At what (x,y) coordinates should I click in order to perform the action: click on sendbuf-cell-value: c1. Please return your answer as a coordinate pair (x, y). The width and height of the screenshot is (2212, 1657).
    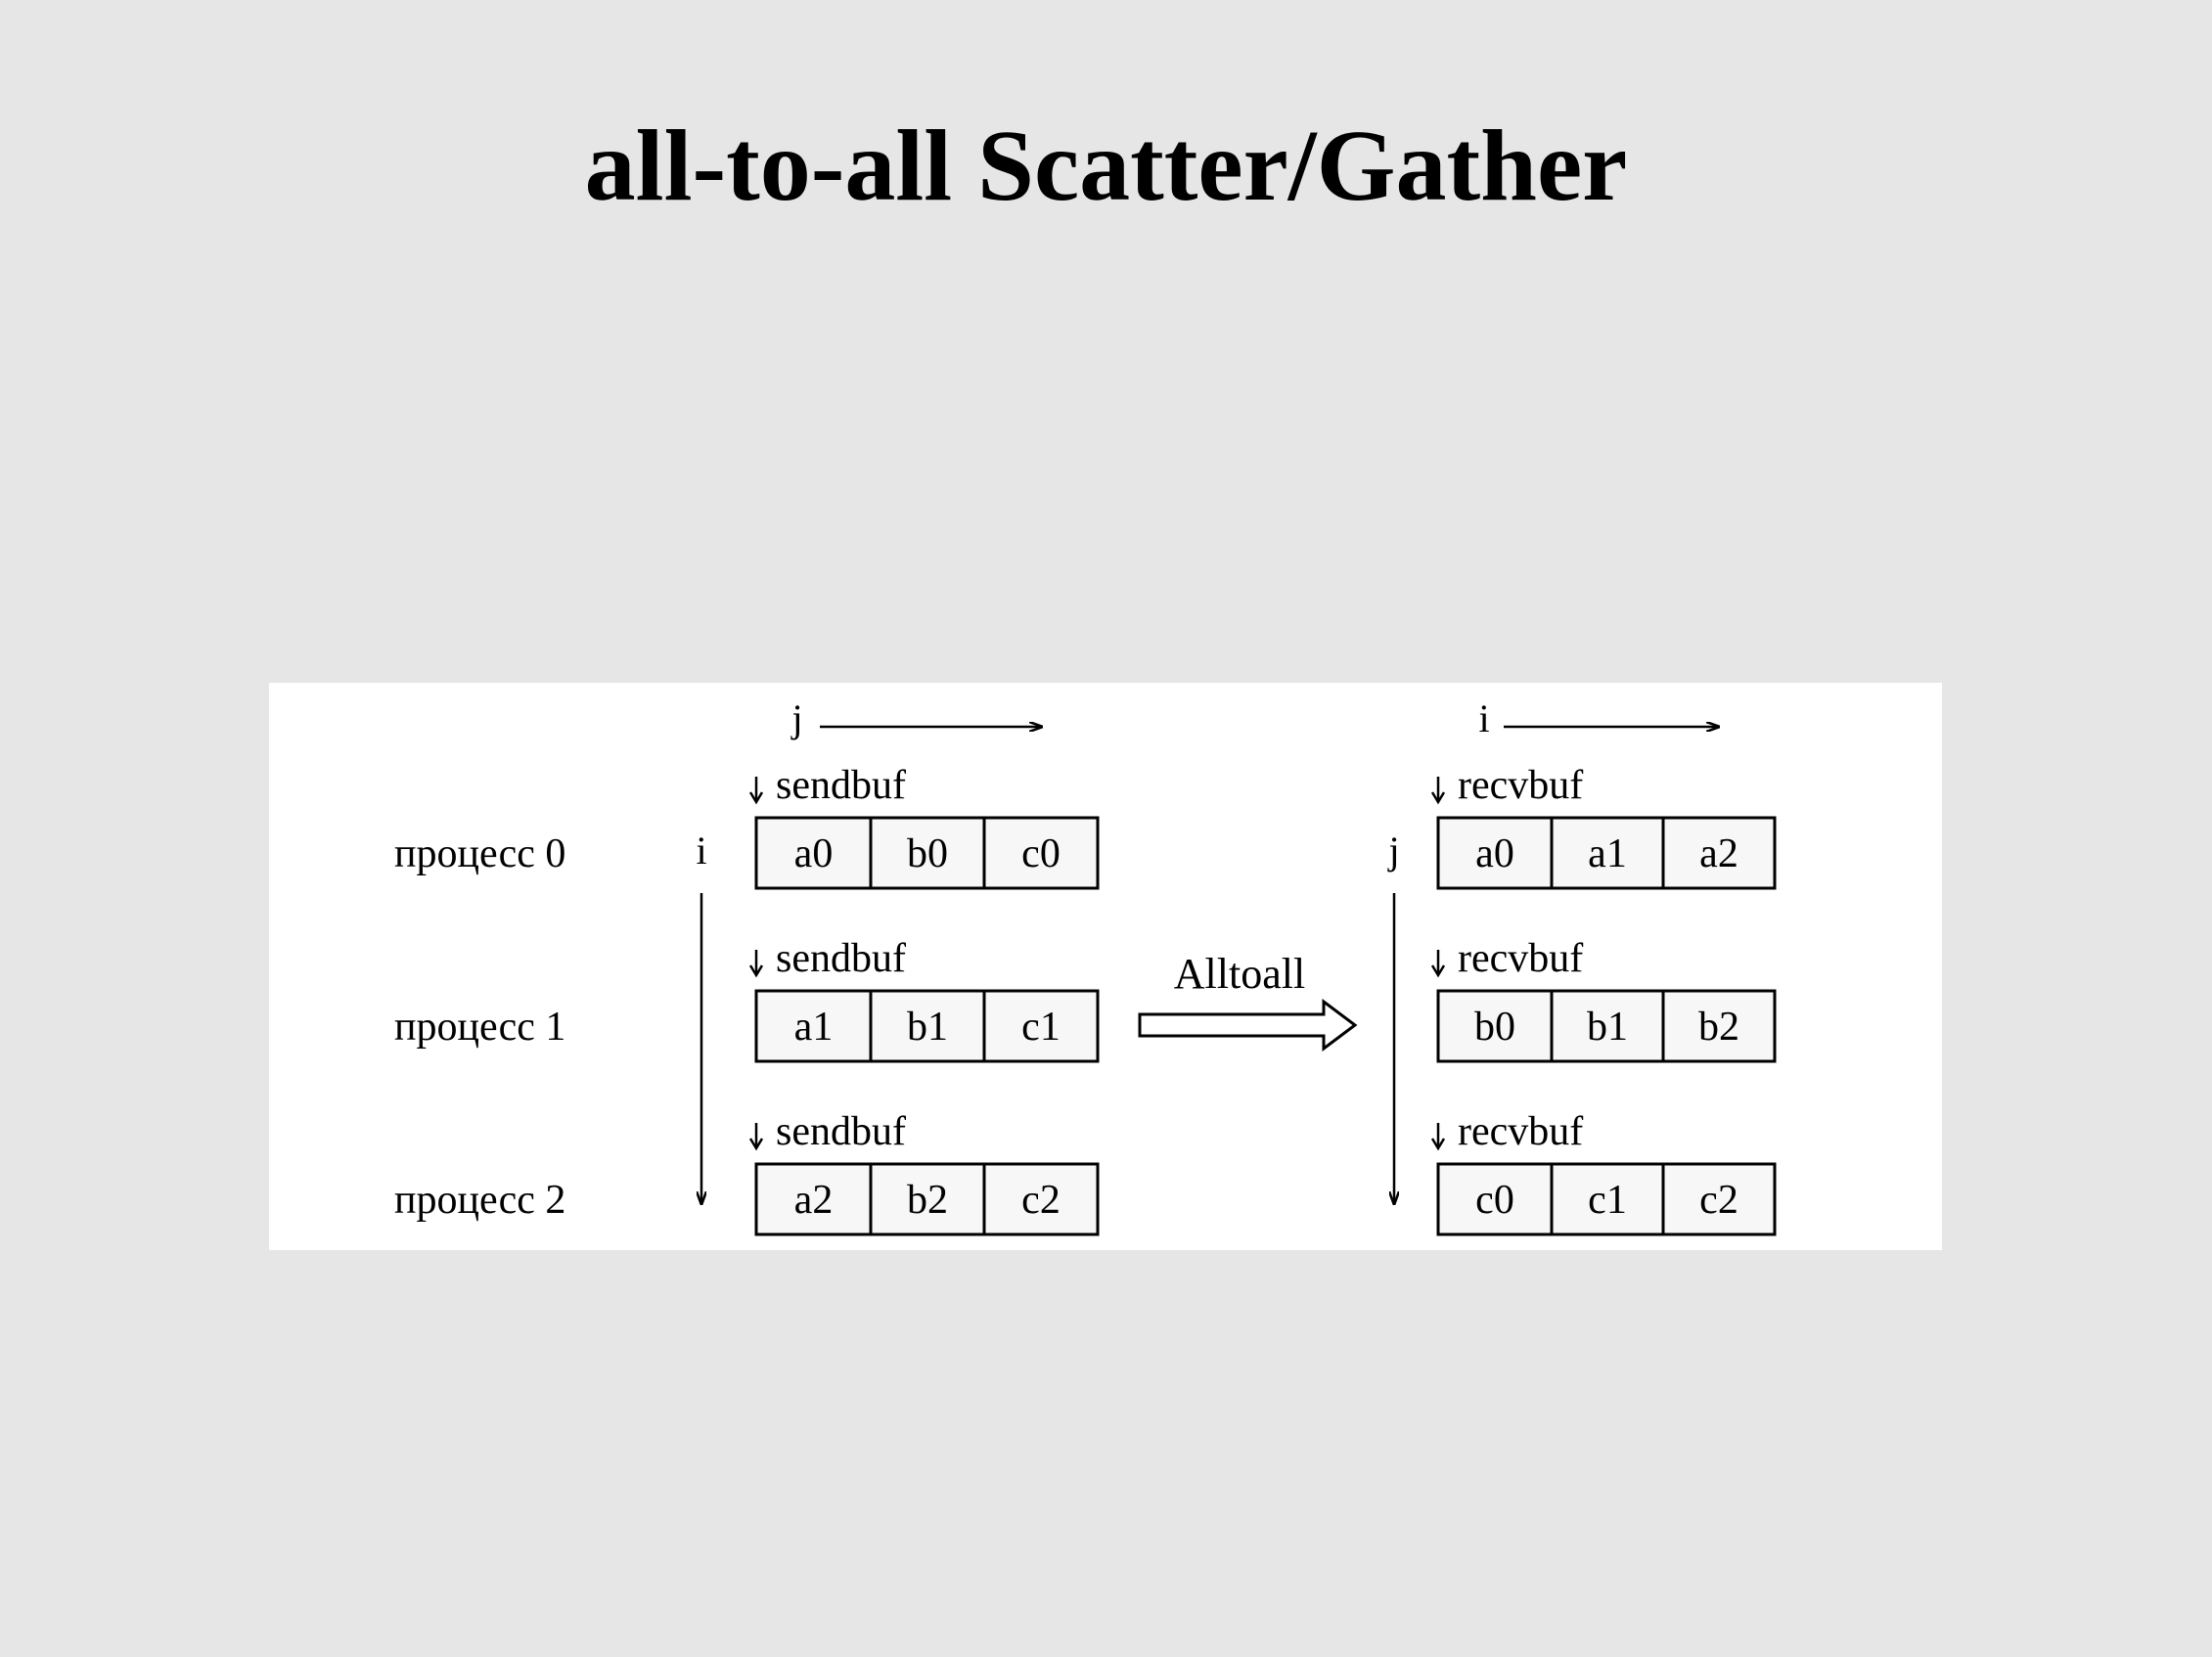
    Looking at the image, I should click on (1041, 1027).